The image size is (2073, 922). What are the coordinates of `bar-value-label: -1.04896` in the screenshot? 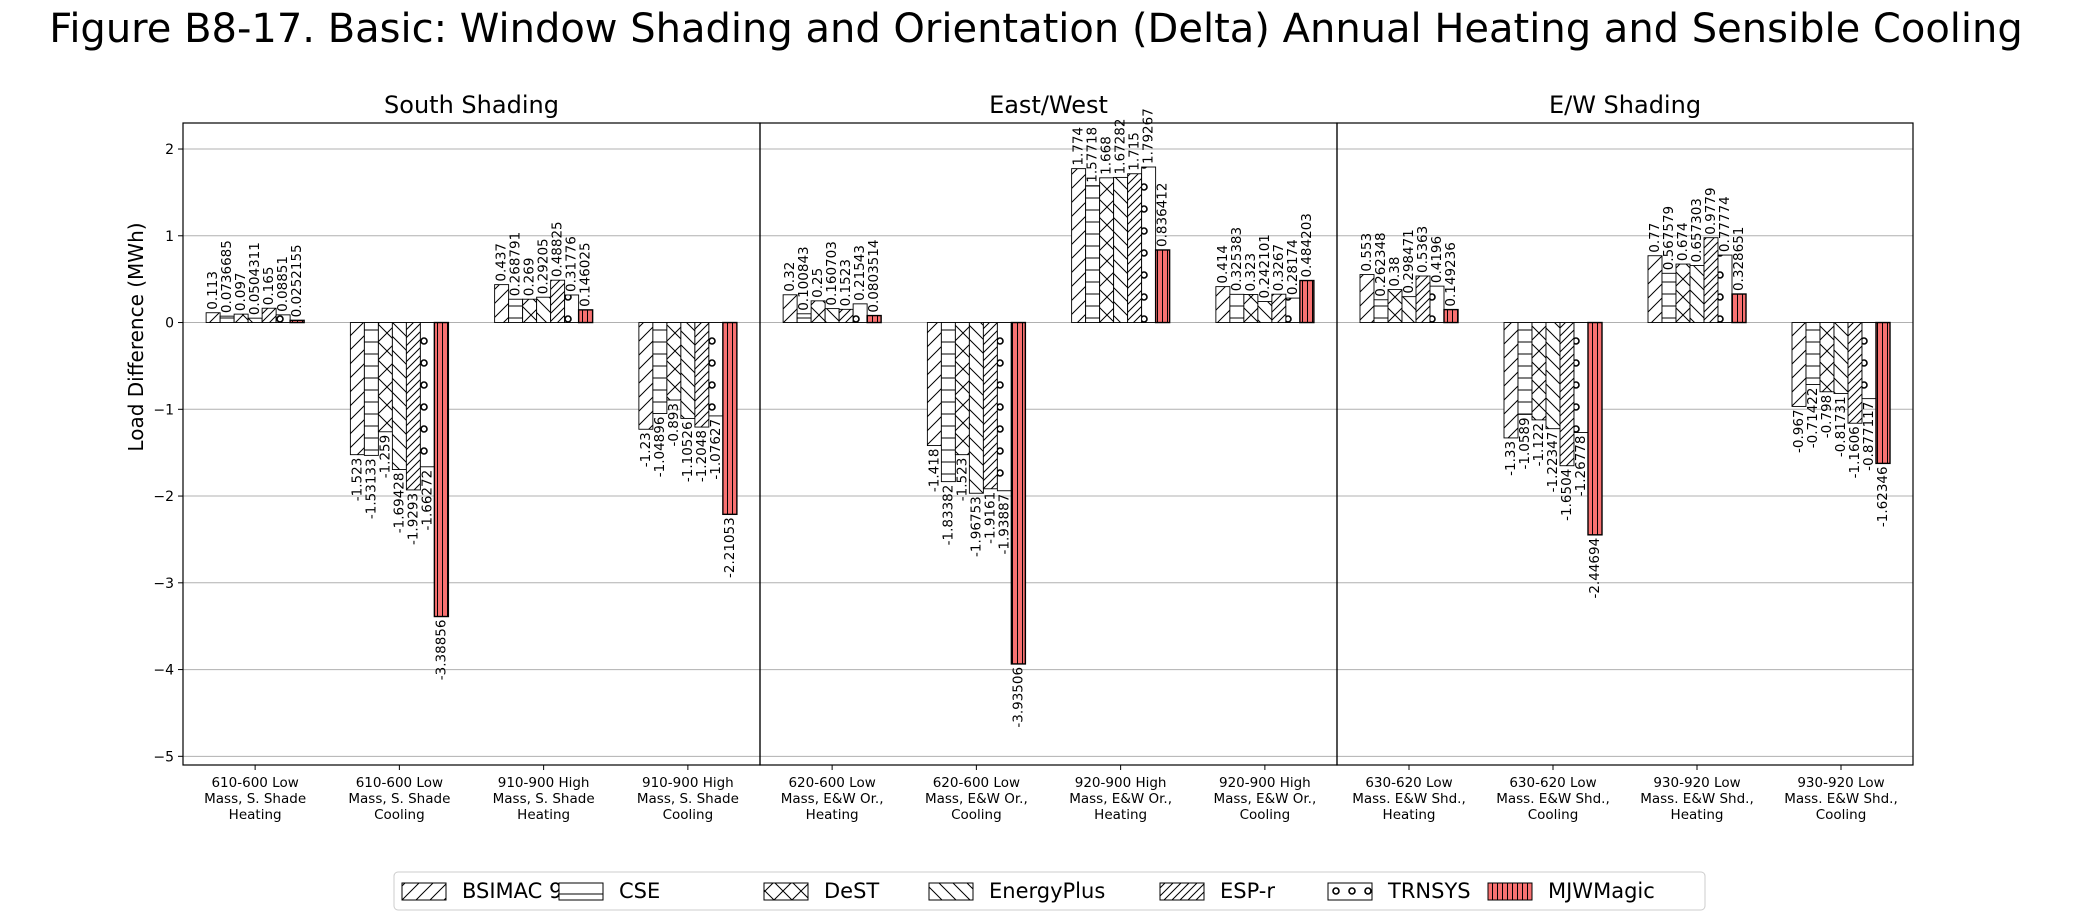 It's located at (660, 447).